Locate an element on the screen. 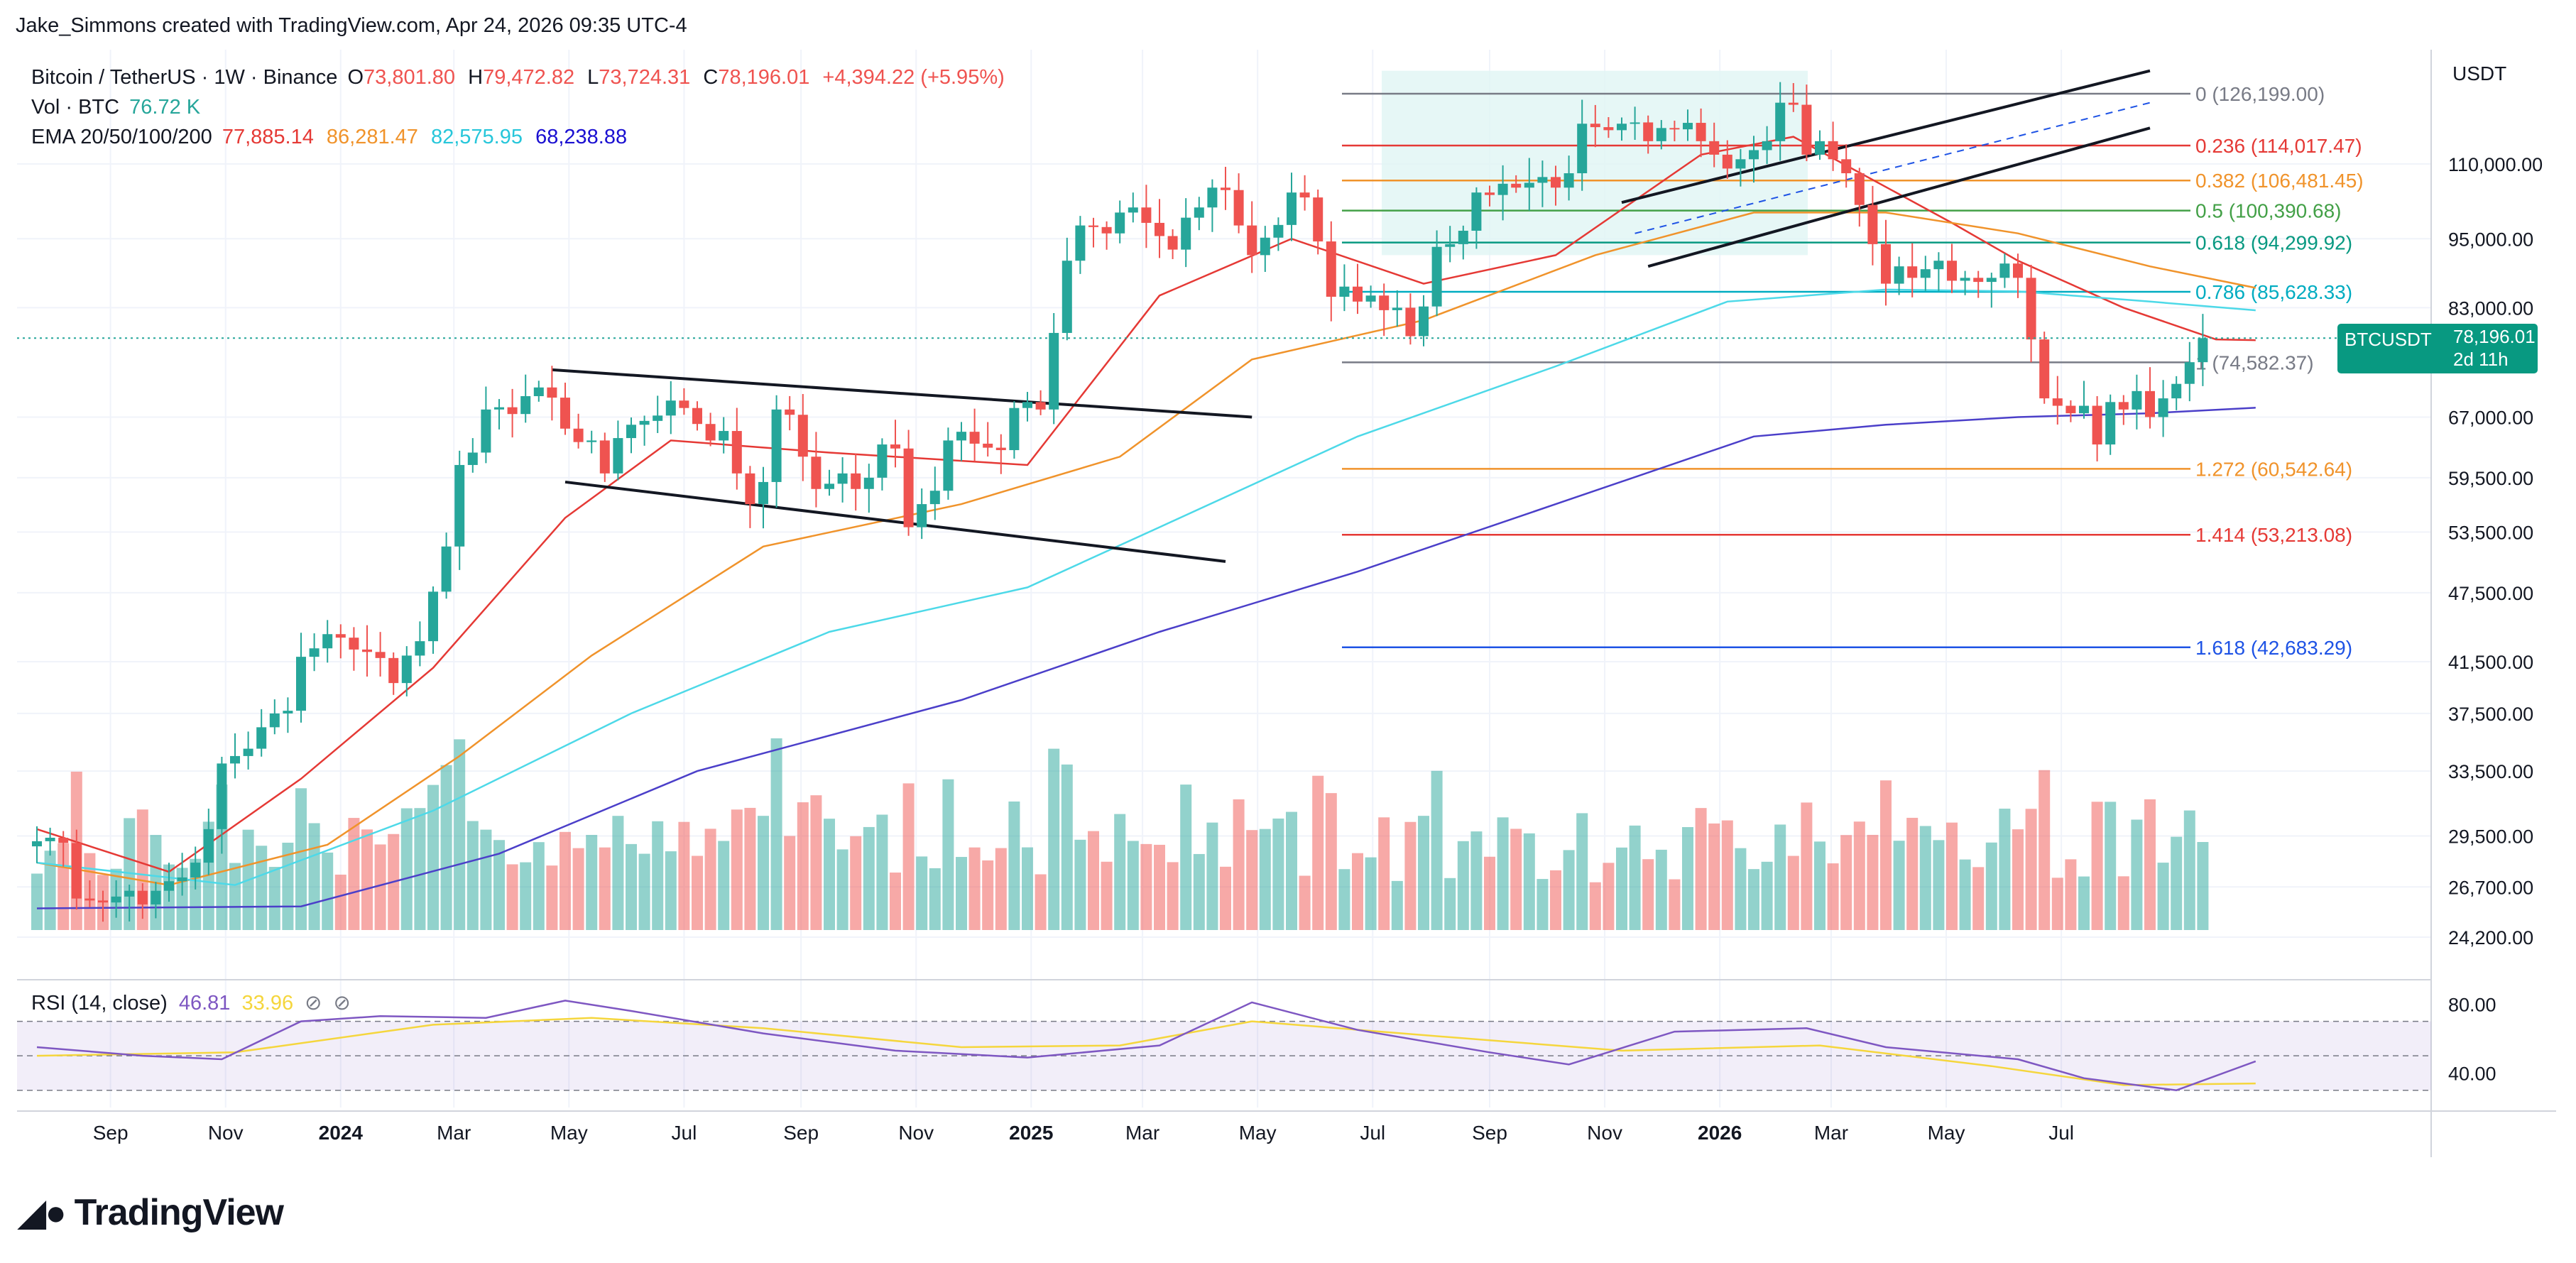 Image resolution: width=2576 pixels, height=1263 pixels. close-key: C is located at coordinates (711, 77).